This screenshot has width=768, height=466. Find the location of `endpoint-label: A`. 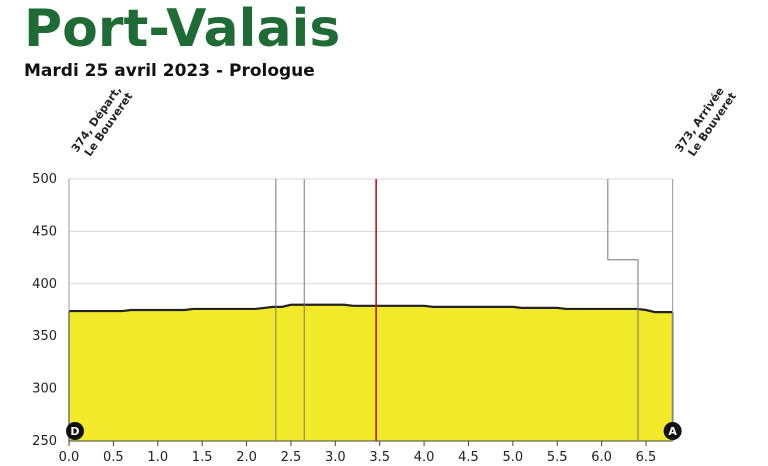

endpoint-label: A is located at coordinates (672, 431).